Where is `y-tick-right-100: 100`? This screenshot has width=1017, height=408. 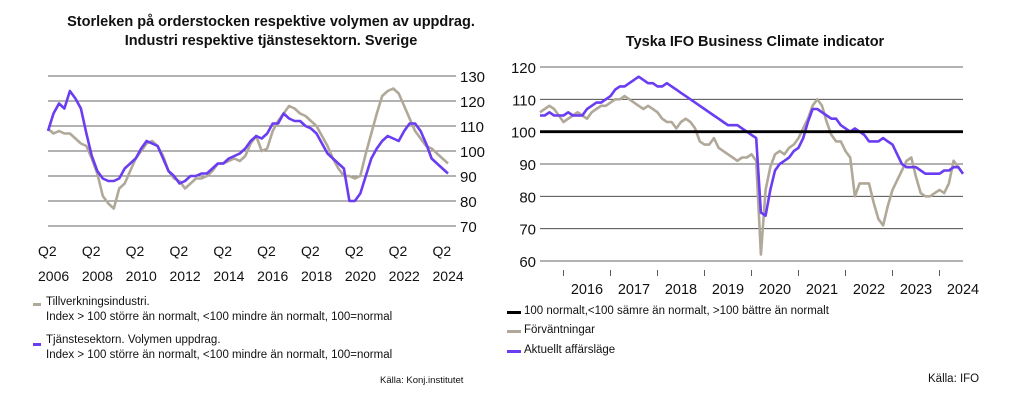 y-tick-right-100: 100 is located at coordinates (523, 133).